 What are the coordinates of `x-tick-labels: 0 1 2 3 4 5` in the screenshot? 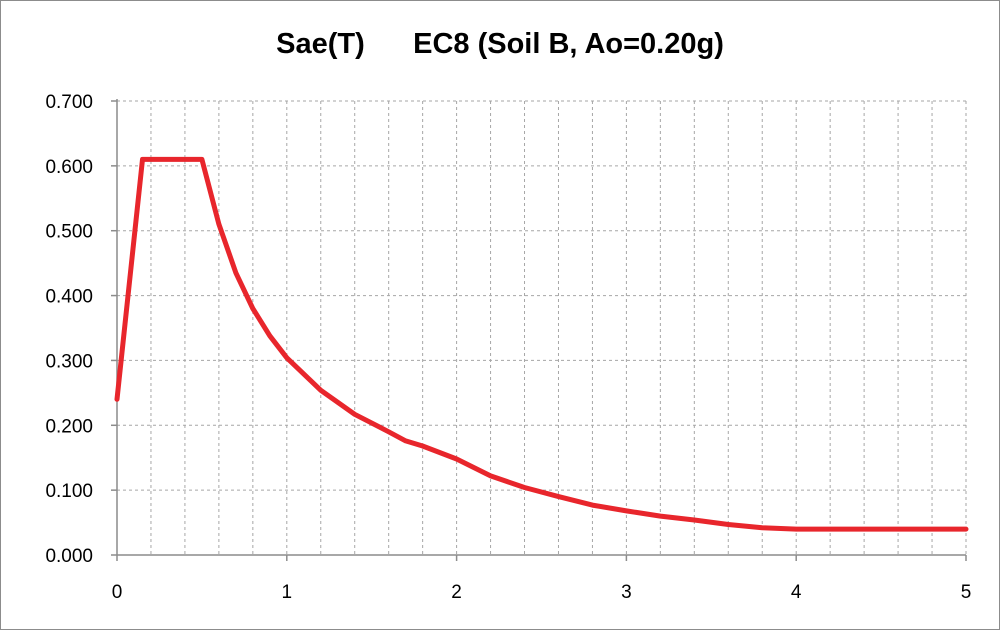 It's located at (542, 579).